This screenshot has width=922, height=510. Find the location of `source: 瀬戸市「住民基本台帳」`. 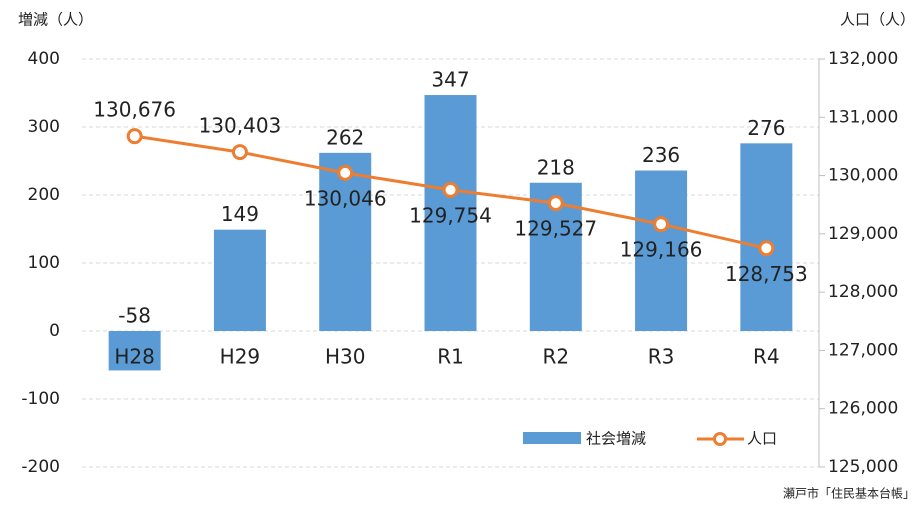

source: 瀬戸市「住民基本台帳」 is located at coordinates (849, 493).